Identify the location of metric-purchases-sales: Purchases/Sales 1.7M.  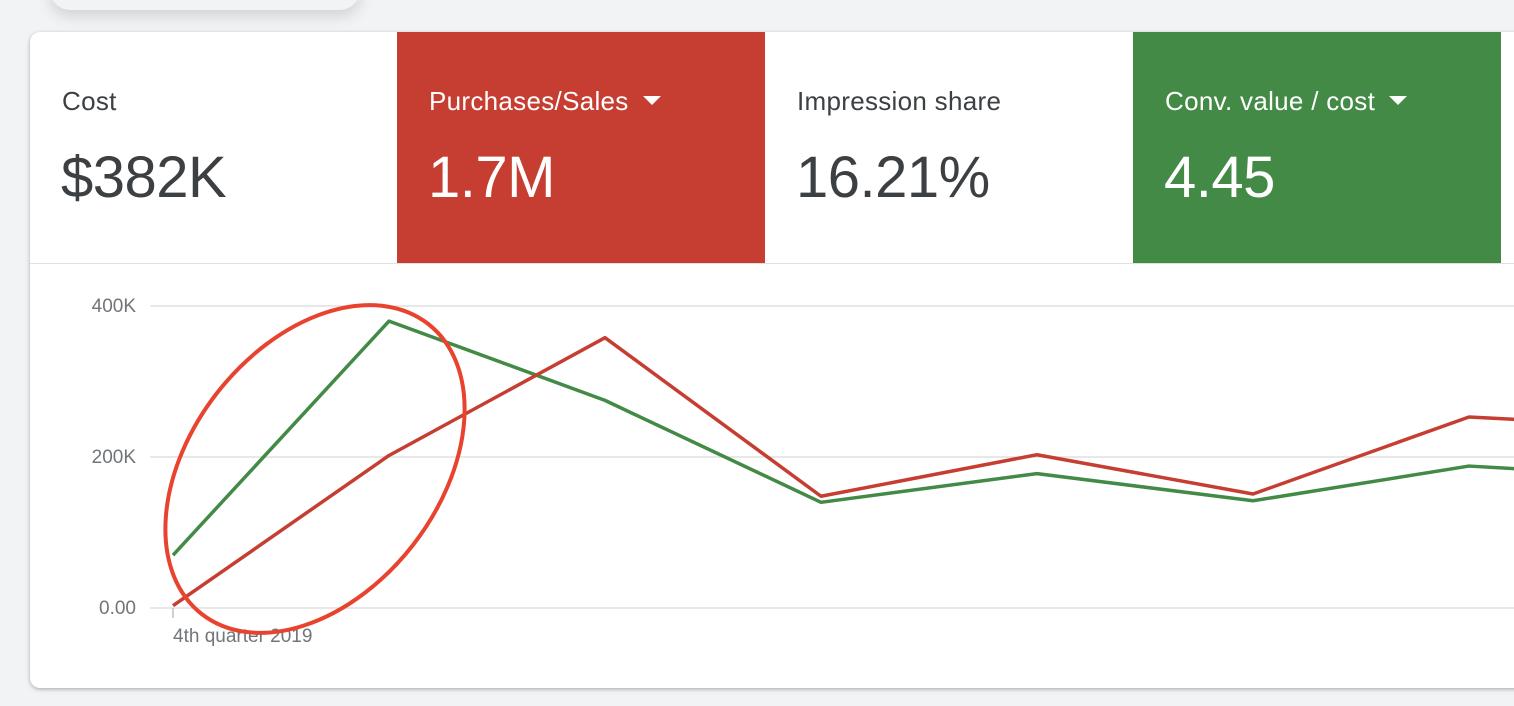
(581, 147).